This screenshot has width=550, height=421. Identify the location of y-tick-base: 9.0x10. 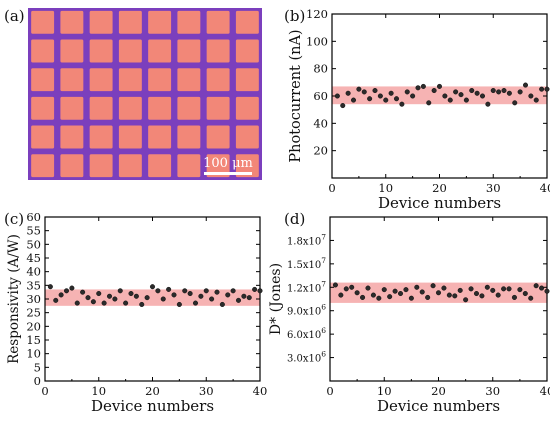
(304, 312).